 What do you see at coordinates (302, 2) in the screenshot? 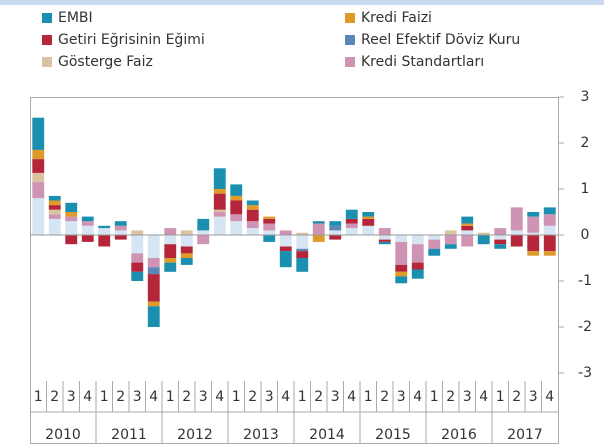
I see `top-band` at bounding box center [302, 2].